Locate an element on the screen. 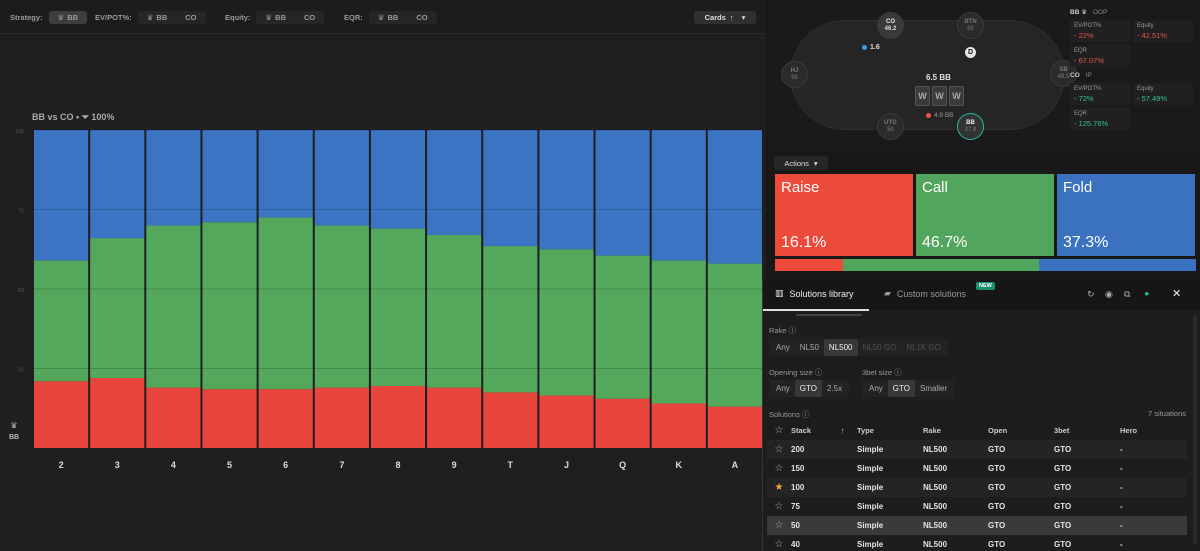  col-type: Type is located at coordinates (865, 430).